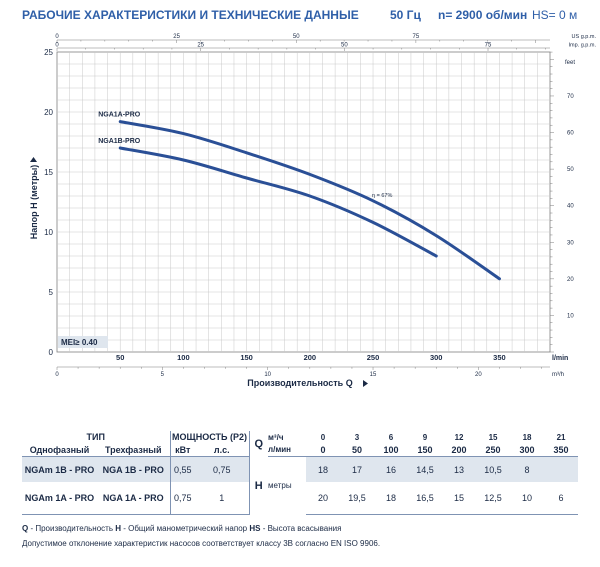 This screenshot has height=567, width=600. I want to click on m3h-tick-label: 0, so click(57, 375).